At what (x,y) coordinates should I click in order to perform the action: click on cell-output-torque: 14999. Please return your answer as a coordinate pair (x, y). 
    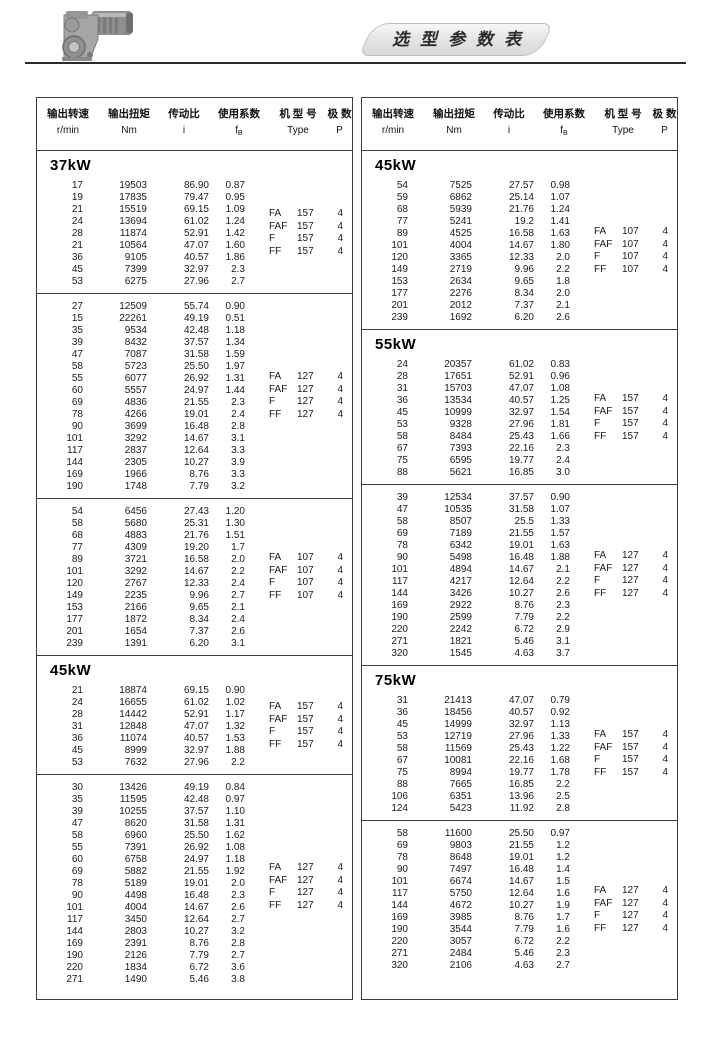
    Looking at the image, I should click on (458, 724).